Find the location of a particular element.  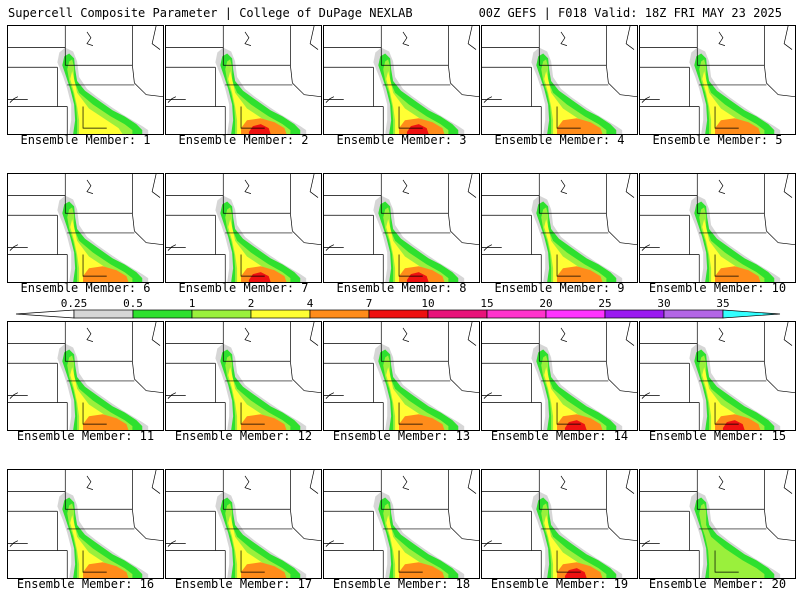

ensemble-member-15-map is located at coordinates (717, 376).